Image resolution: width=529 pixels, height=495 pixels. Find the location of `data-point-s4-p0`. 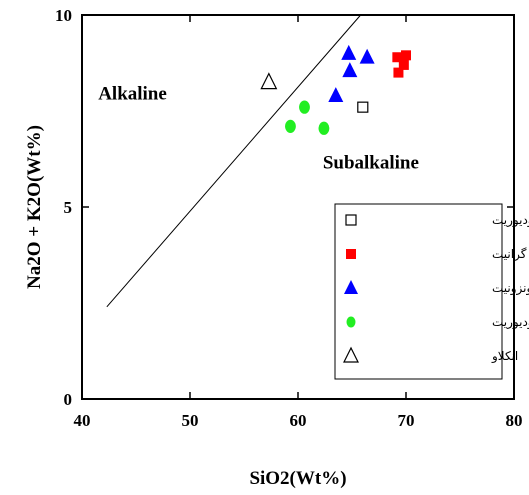

data-point-s4-p0 is located at coordinates (269, 81).